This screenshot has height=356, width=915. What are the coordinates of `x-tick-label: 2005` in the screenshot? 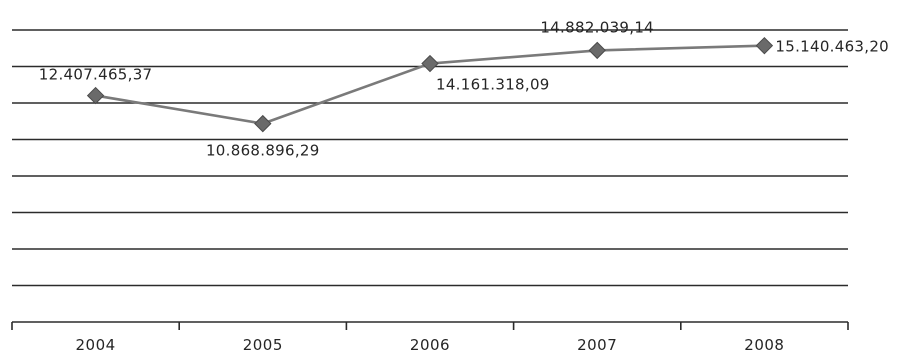 It's located at (263, 345).